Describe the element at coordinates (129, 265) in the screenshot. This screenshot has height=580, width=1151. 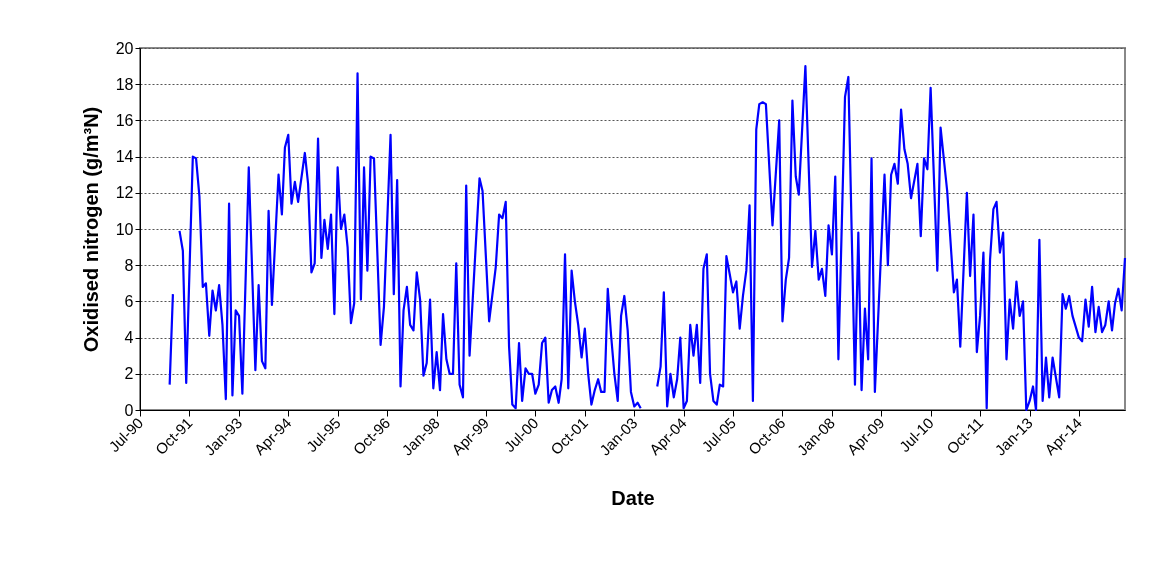
I see `y-tick-label: 8` at that location.